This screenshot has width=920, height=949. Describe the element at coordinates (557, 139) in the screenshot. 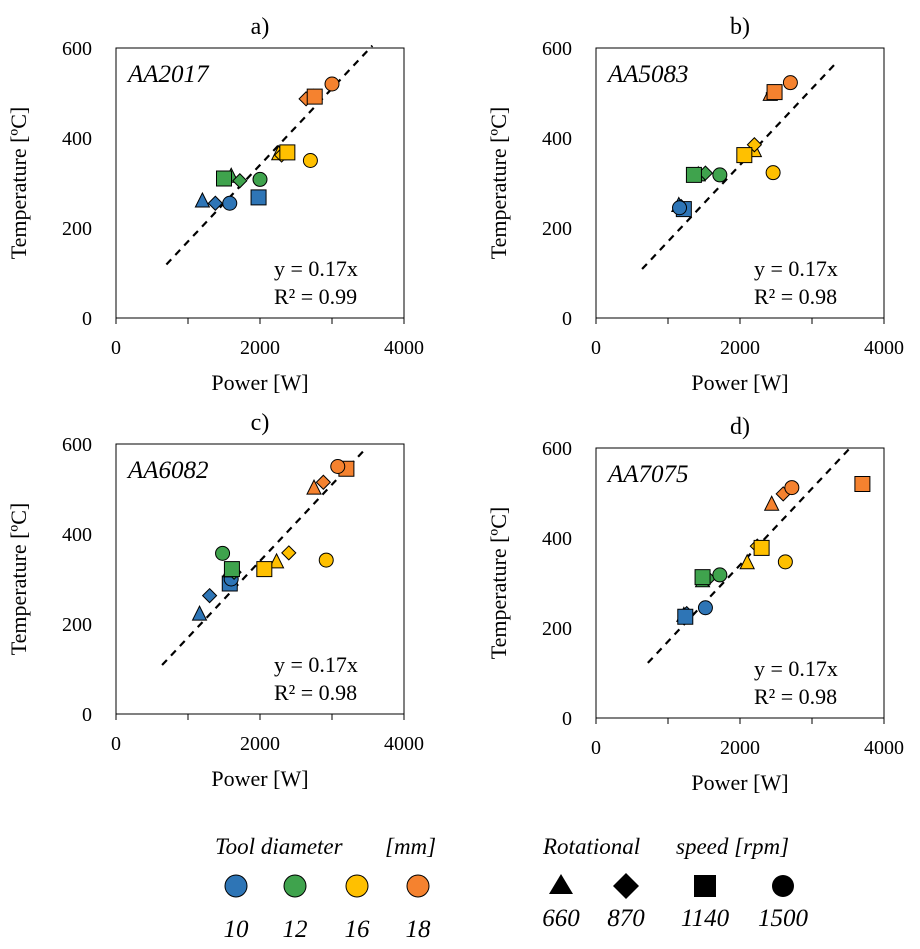

I see `panel-b-y-tick-label: 400` at that location.